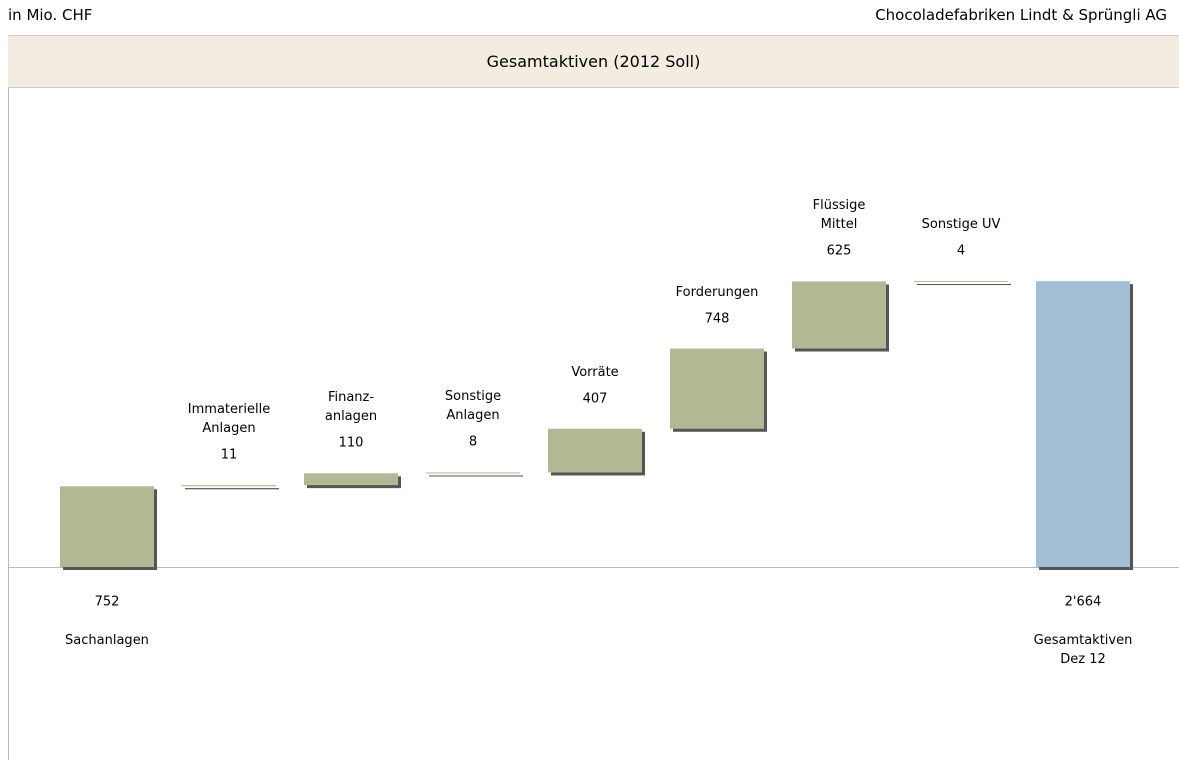  I want to click on chart-title: Gesamtaktiven (2012 Soll), so click(593, 61).